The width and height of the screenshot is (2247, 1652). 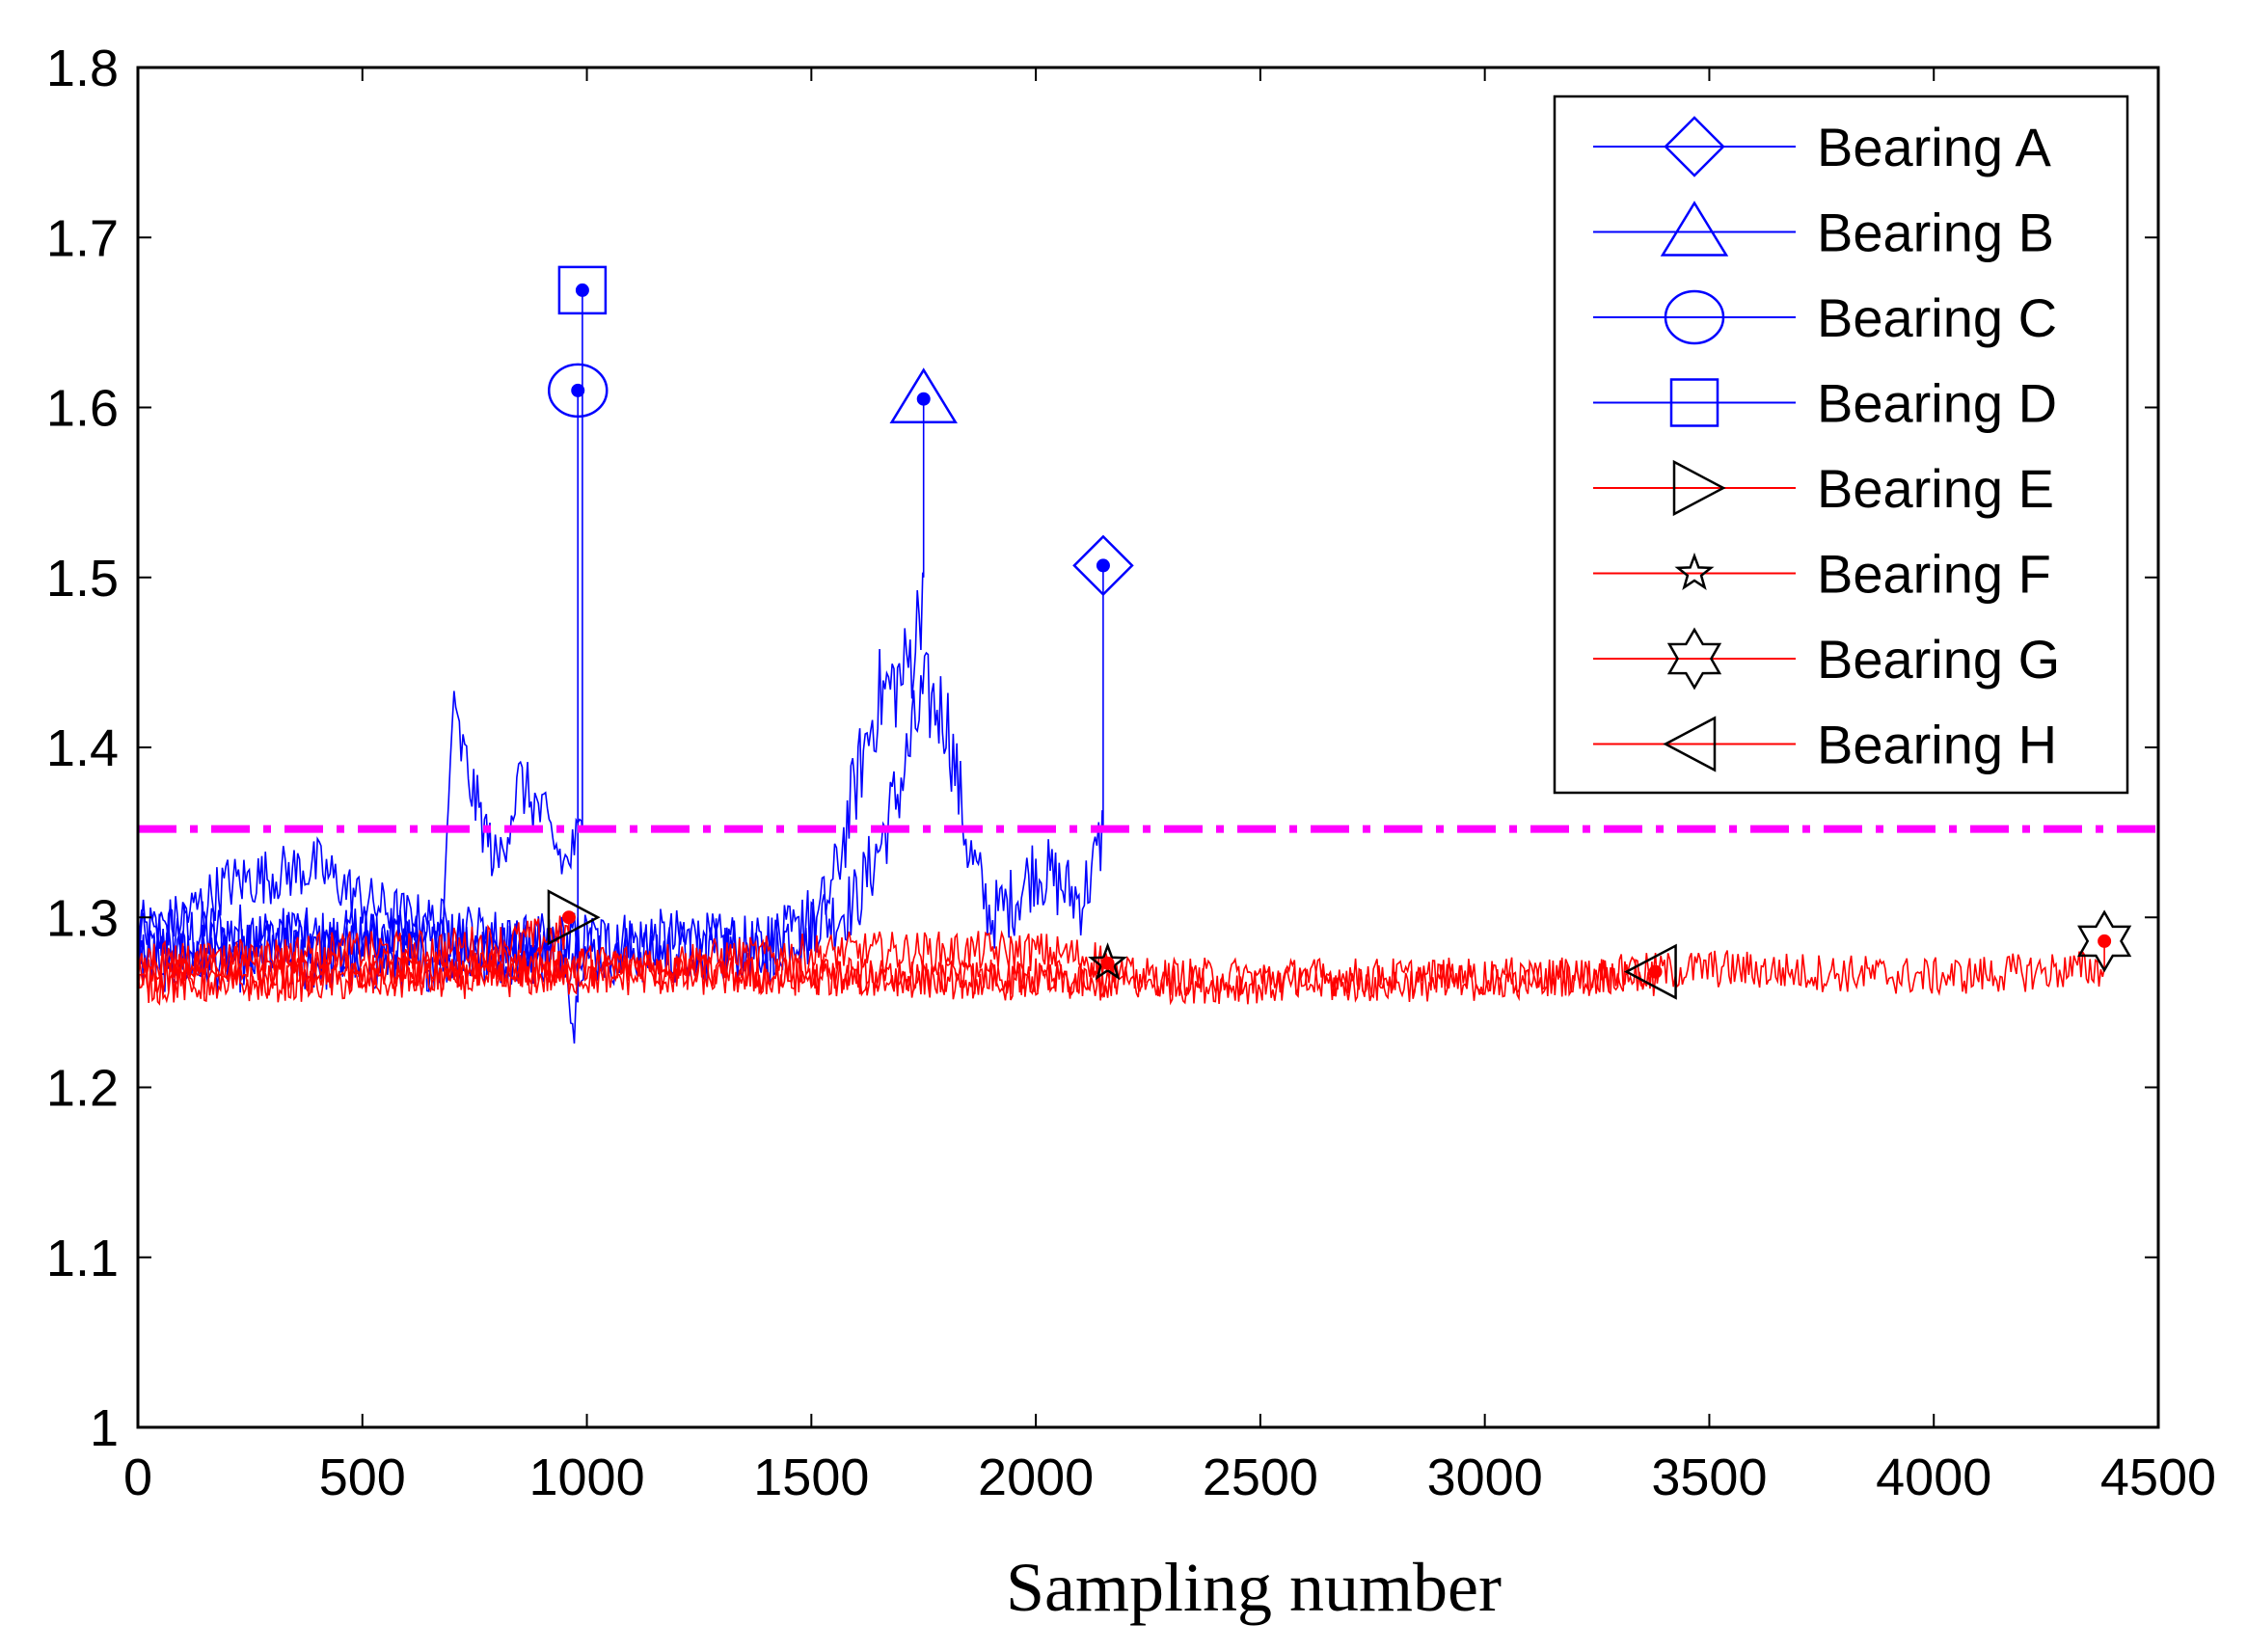 I want to click on x-axis-label: Sampling number, so click(x=1254, y=1587).